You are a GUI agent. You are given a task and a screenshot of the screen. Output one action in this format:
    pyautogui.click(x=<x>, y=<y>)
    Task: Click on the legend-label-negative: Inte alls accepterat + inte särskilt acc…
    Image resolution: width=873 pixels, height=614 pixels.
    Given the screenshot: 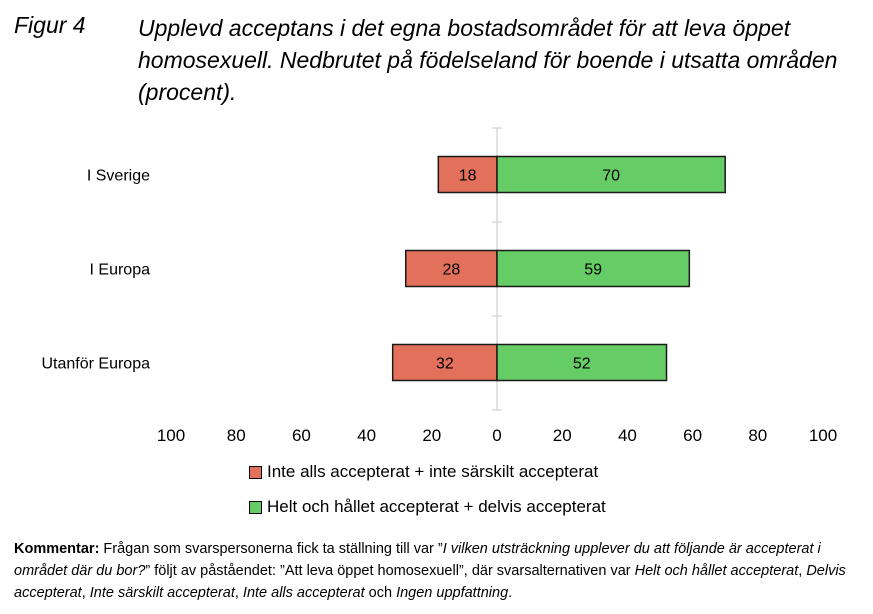 What is the action you would take?
    pyautogui.click(x=433, y=471)
    